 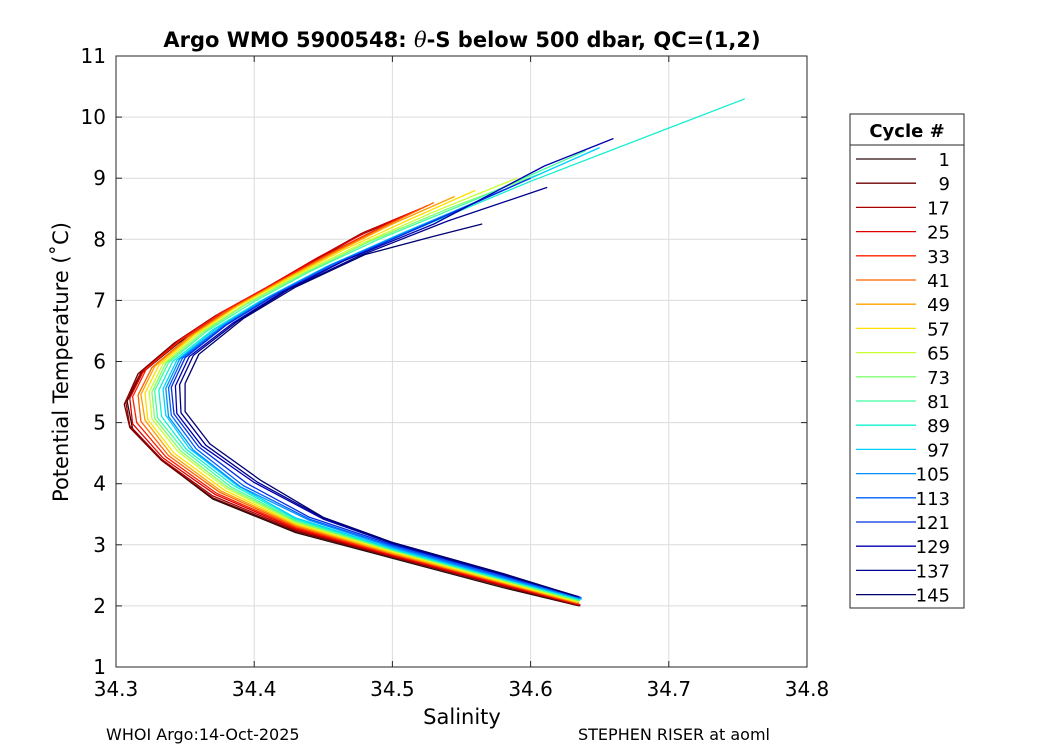 I want to click on legend-label: 137, so click(x=933, y=571).